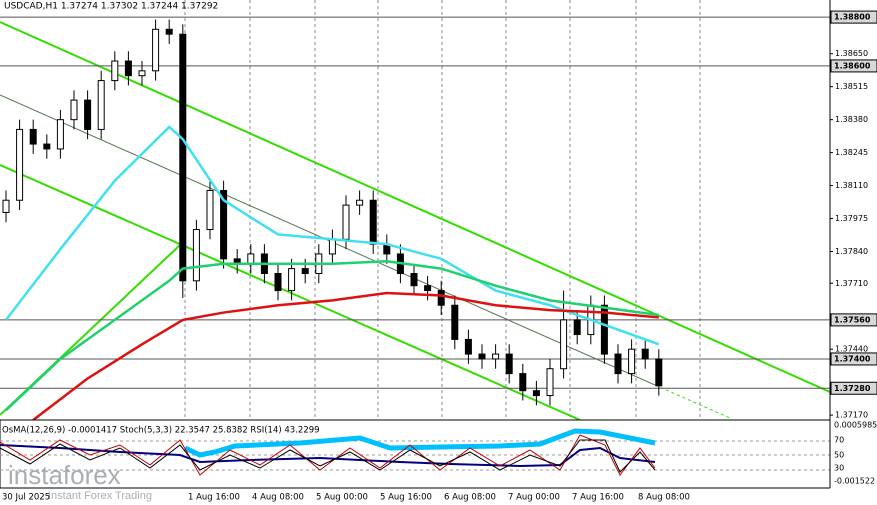 This screenshot has width=877, height=505. I want to click on watermark: instaforex, so click(64, 475).